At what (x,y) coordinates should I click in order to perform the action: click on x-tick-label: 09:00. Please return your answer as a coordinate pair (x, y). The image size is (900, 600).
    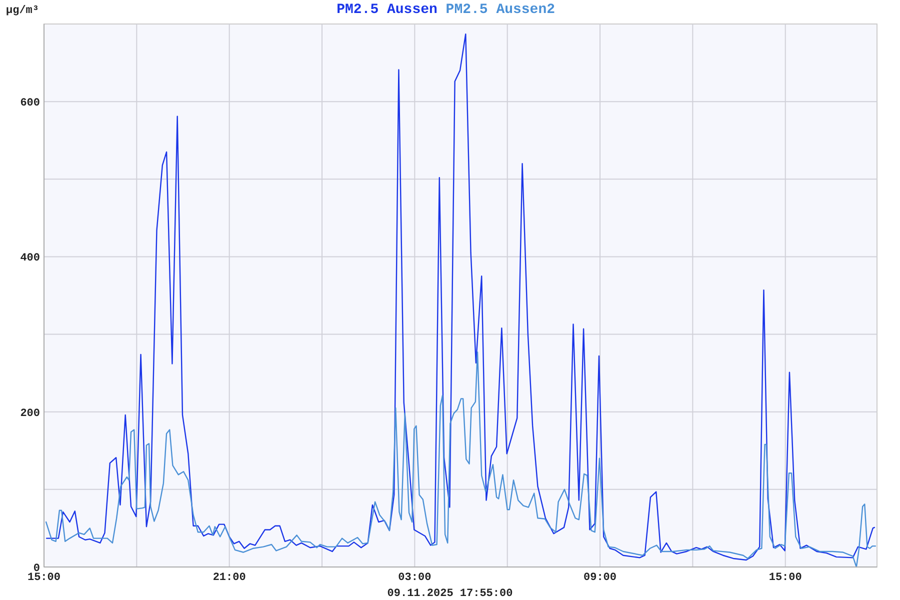
    Looking at the image, I should click on (600, 578).